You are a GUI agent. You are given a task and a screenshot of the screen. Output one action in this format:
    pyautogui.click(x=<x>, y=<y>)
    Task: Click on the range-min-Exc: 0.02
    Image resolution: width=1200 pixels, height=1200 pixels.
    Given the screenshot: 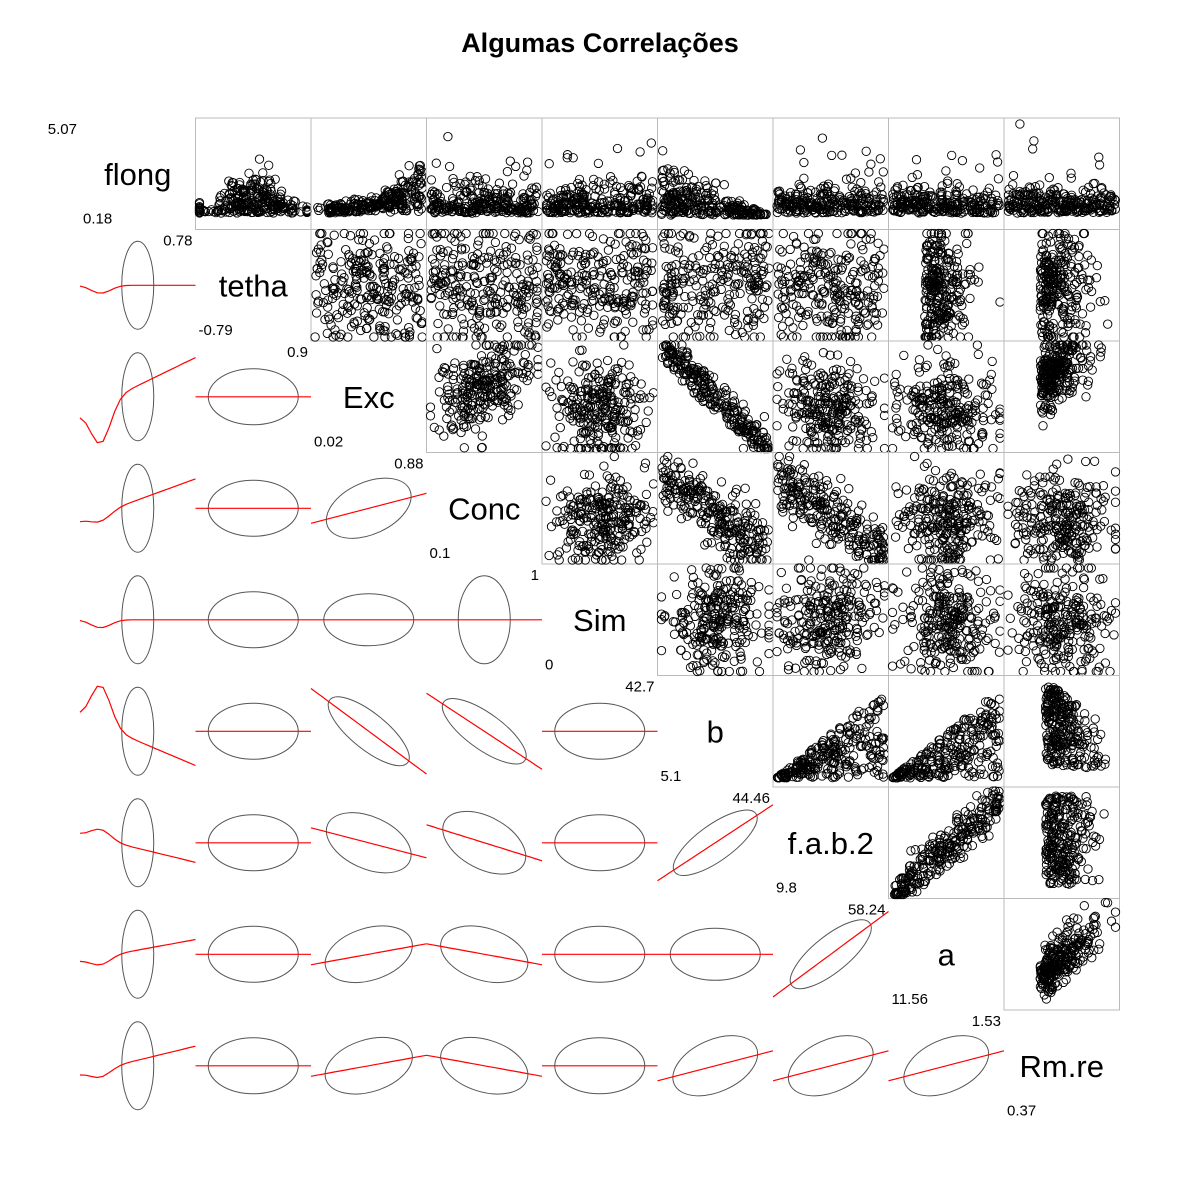 What is the action you would take?
    pyautogui.click(x=328, y=442)
    